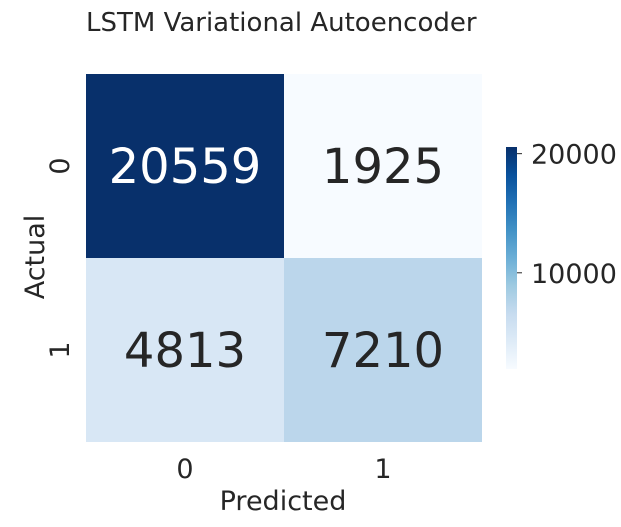  I want to click on colorbar-tick-label: 20000, so click(574, 155).